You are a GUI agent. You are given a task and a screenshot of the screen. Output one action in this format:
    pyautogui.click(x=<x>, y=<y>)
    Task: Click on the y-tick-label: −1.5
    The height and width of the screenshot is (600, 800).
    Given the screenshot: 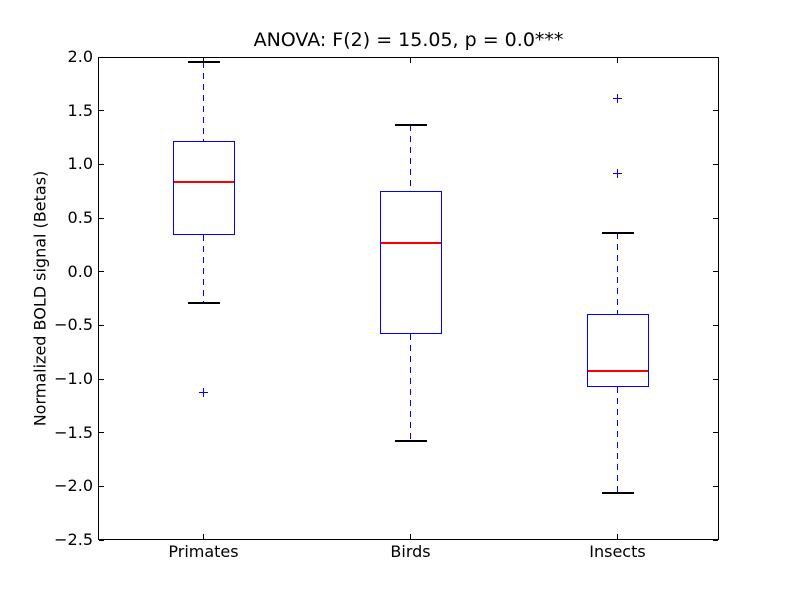 What is the action you would take?
    pyautogui.click(x=73, y=432)
    